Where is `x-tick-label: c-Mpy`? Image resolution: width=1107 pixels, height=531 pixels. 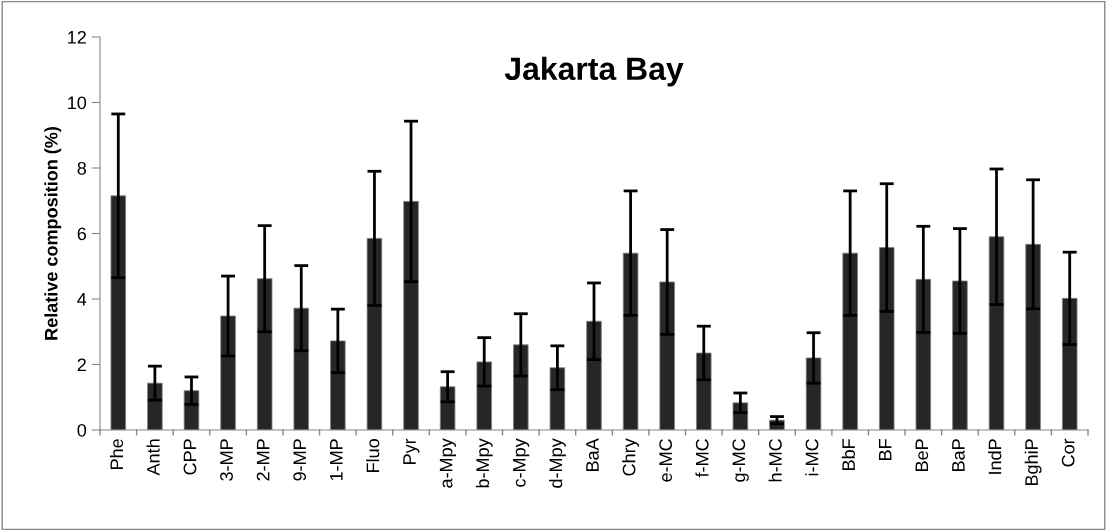 x-tick-label: c-Mpy is located at coordinates (521, 462).